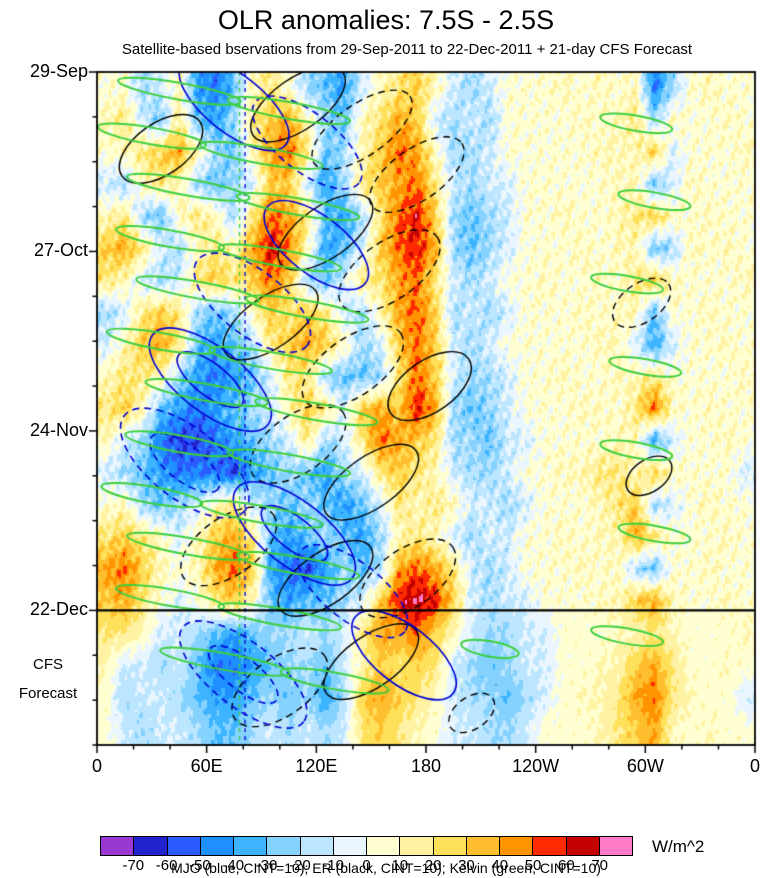  I want to click on x-tick-label: 180, so click(426, 766).